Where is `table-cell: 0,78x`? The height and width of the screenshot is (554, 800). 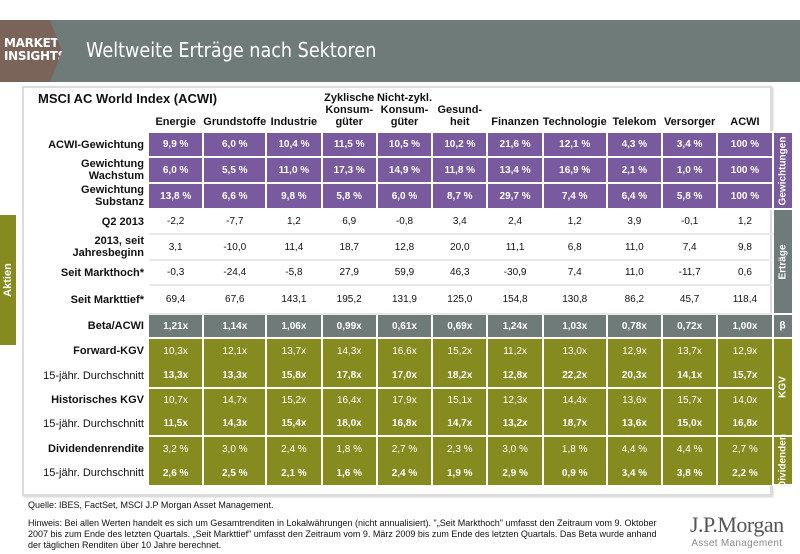 table-cell: 0,78x is located at coordinates (634, 326).